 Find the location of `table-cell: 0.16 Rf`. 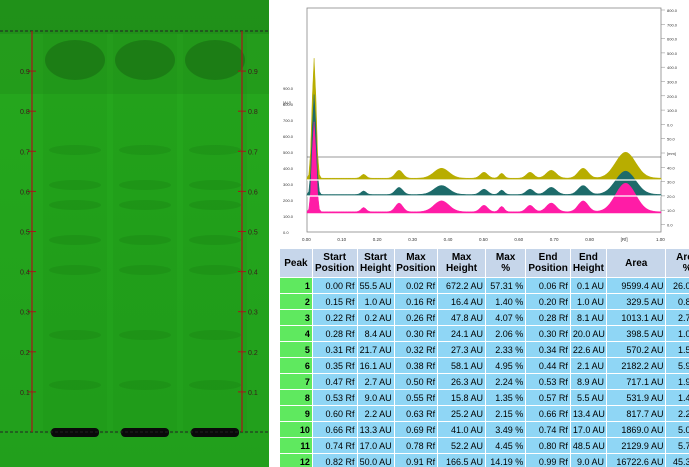

table-cell: 0.16 Rf is located at coordinates (416, 301).